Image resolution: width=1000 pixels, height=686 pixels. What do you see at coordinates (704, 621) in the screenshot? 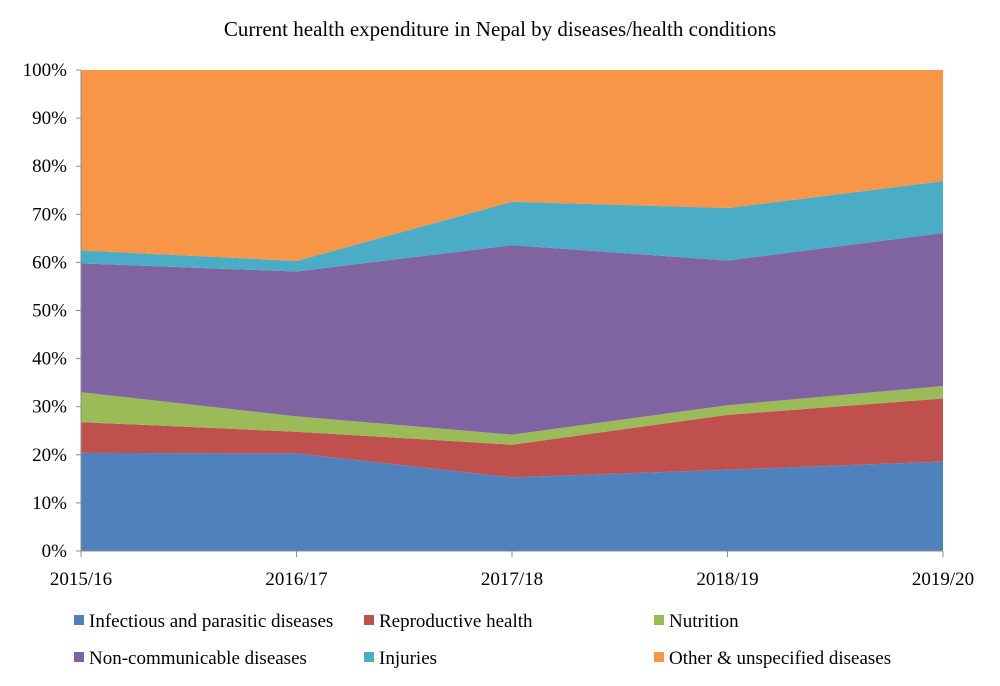
I see `legend-label: Nutrition` at bounding box center [704, 621].